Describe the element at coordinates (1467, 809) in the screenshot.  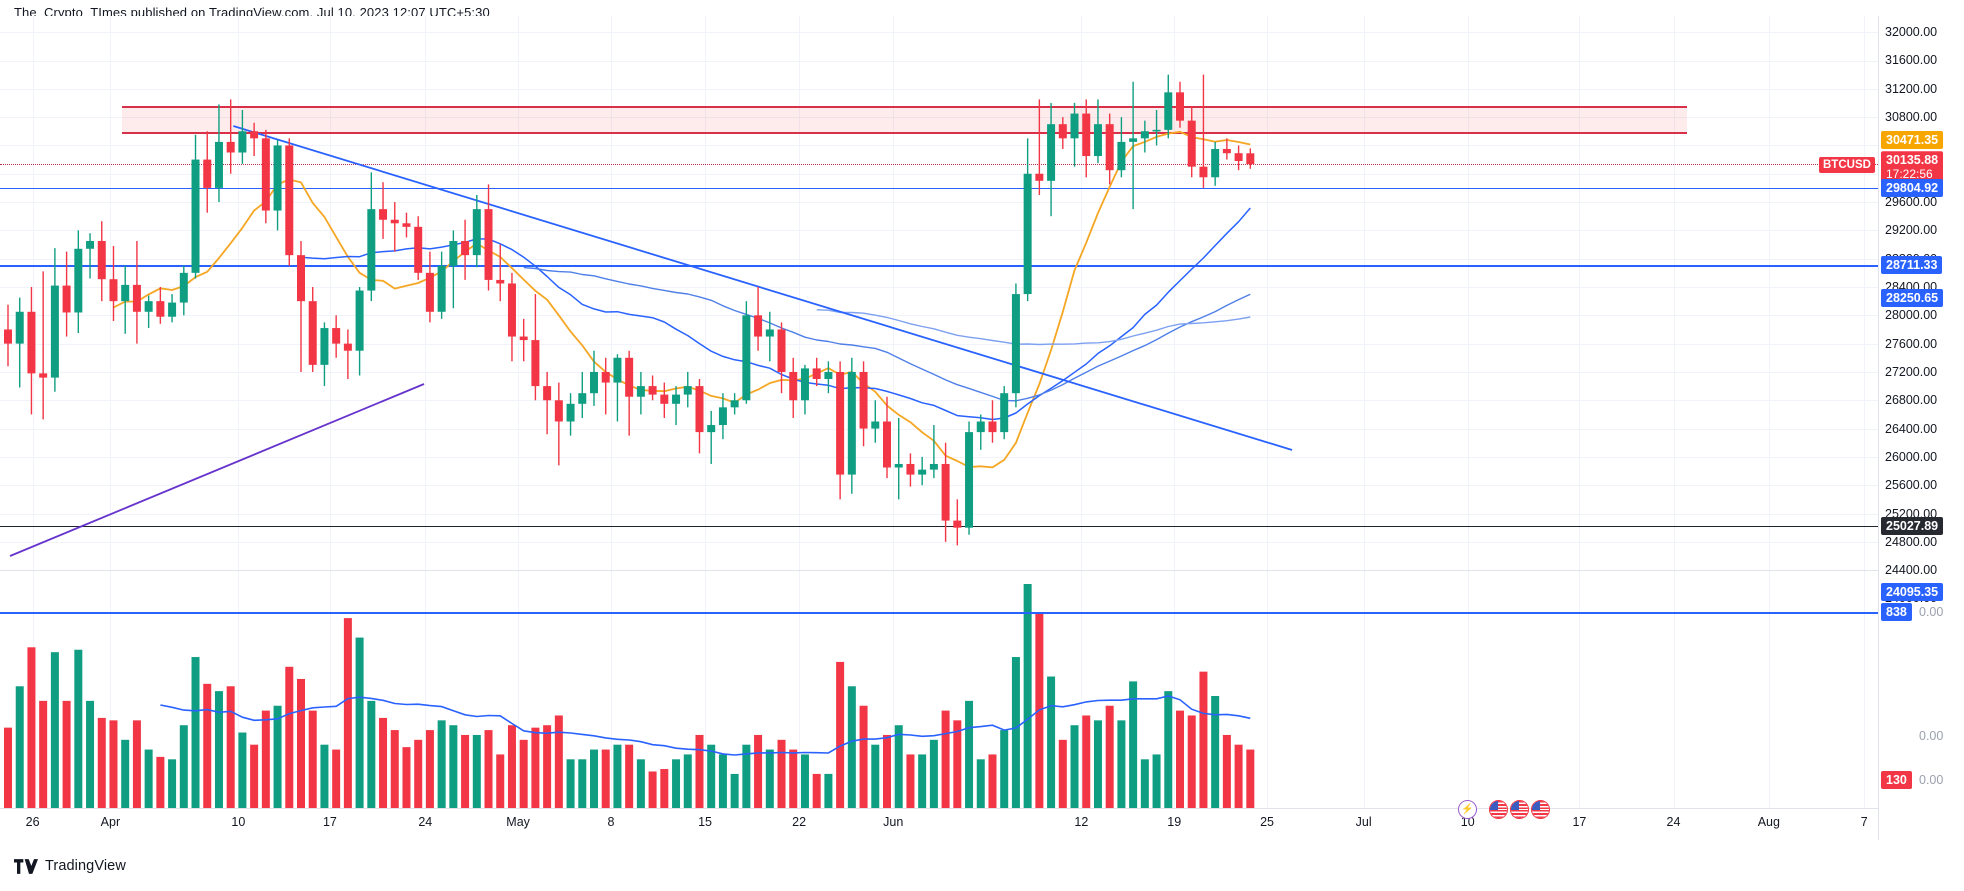
I see `lightning-event-icon: ⚡` at that location.